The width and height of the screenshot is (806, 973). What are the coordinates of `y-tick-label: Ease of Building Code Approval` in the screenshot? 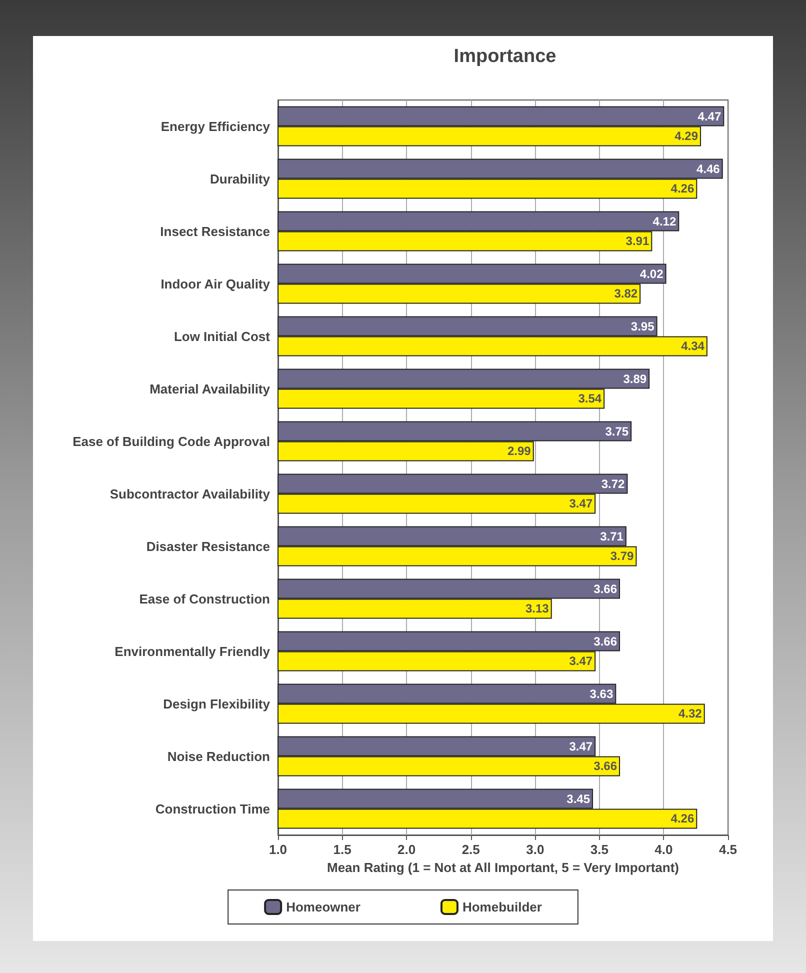 It's located at (171, 441).